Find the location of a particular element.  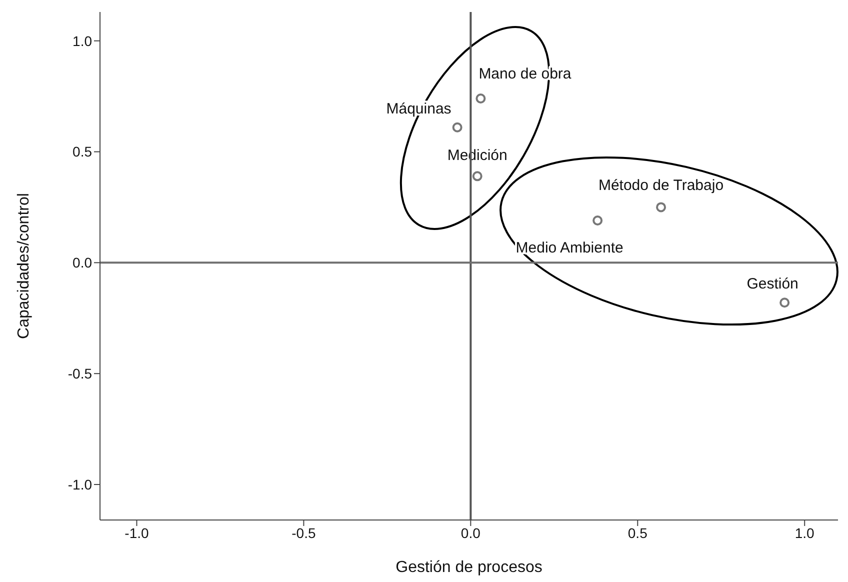

y-tick-label: 1.0 is located at coordinates (82, 40).